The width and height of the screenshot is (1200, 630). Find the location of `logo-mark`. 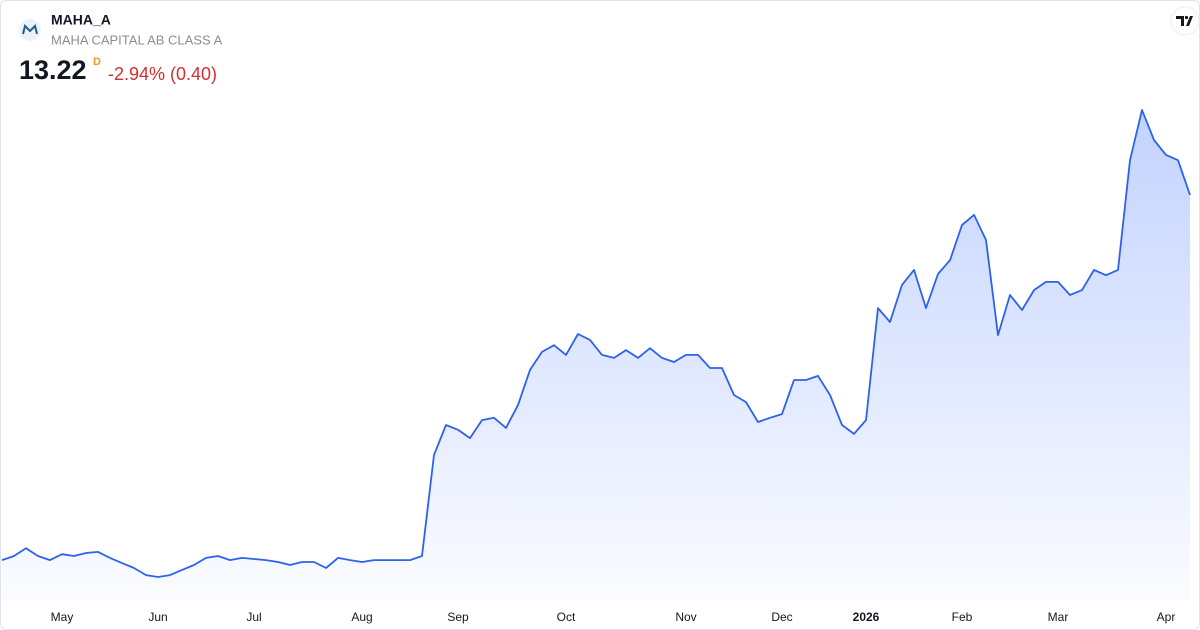

logo-mark is located at coordinates (30, 29).